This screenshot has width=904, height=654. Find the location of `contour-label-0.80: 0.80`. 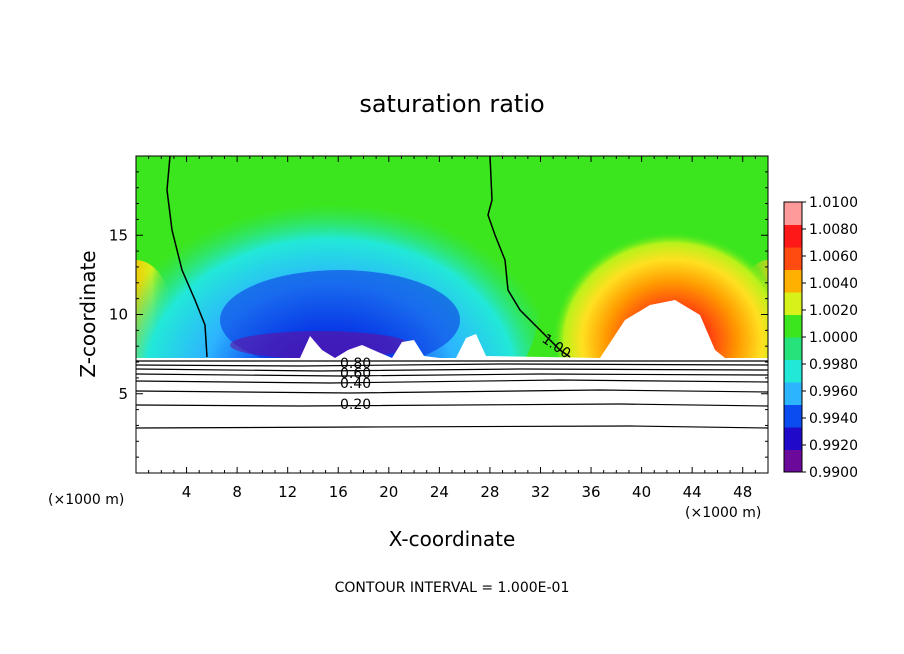

contour-label-0.80: 0.80 is located at coordinates (355, 364).